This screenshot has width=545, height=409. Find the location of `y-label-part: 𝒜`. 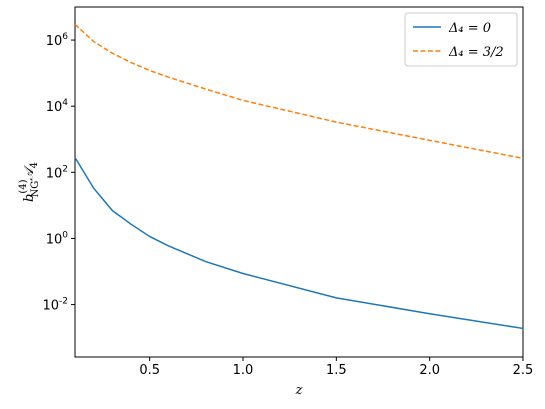

y-label-part: 𝒜 is located at coordinates (29, 173).